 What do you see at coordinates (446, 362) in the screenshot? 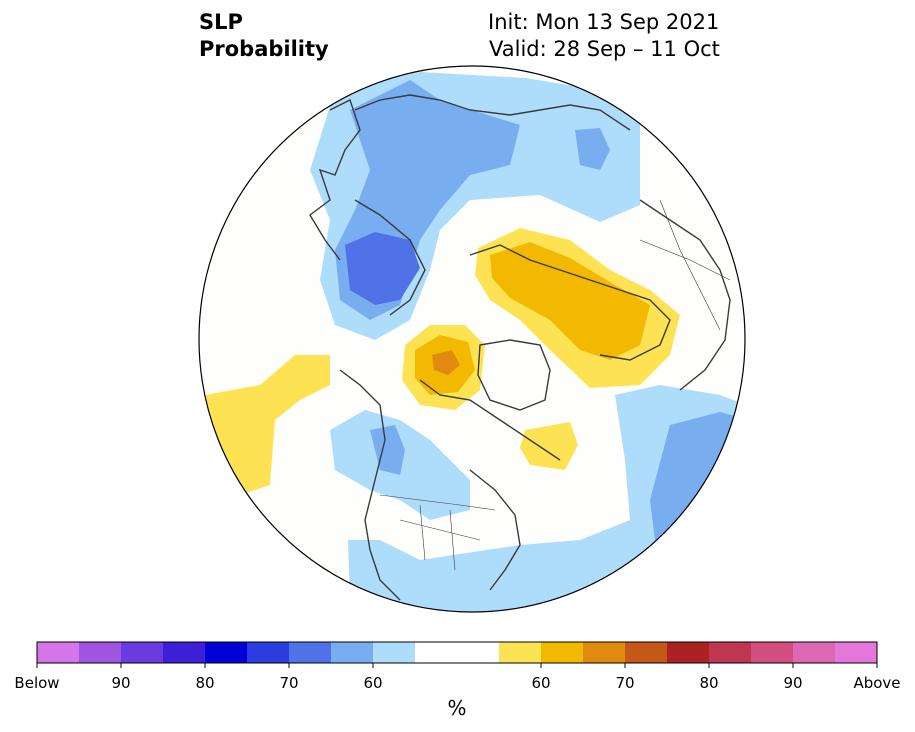
I see `orange-region-arctic` at bounding box center [446, 362].